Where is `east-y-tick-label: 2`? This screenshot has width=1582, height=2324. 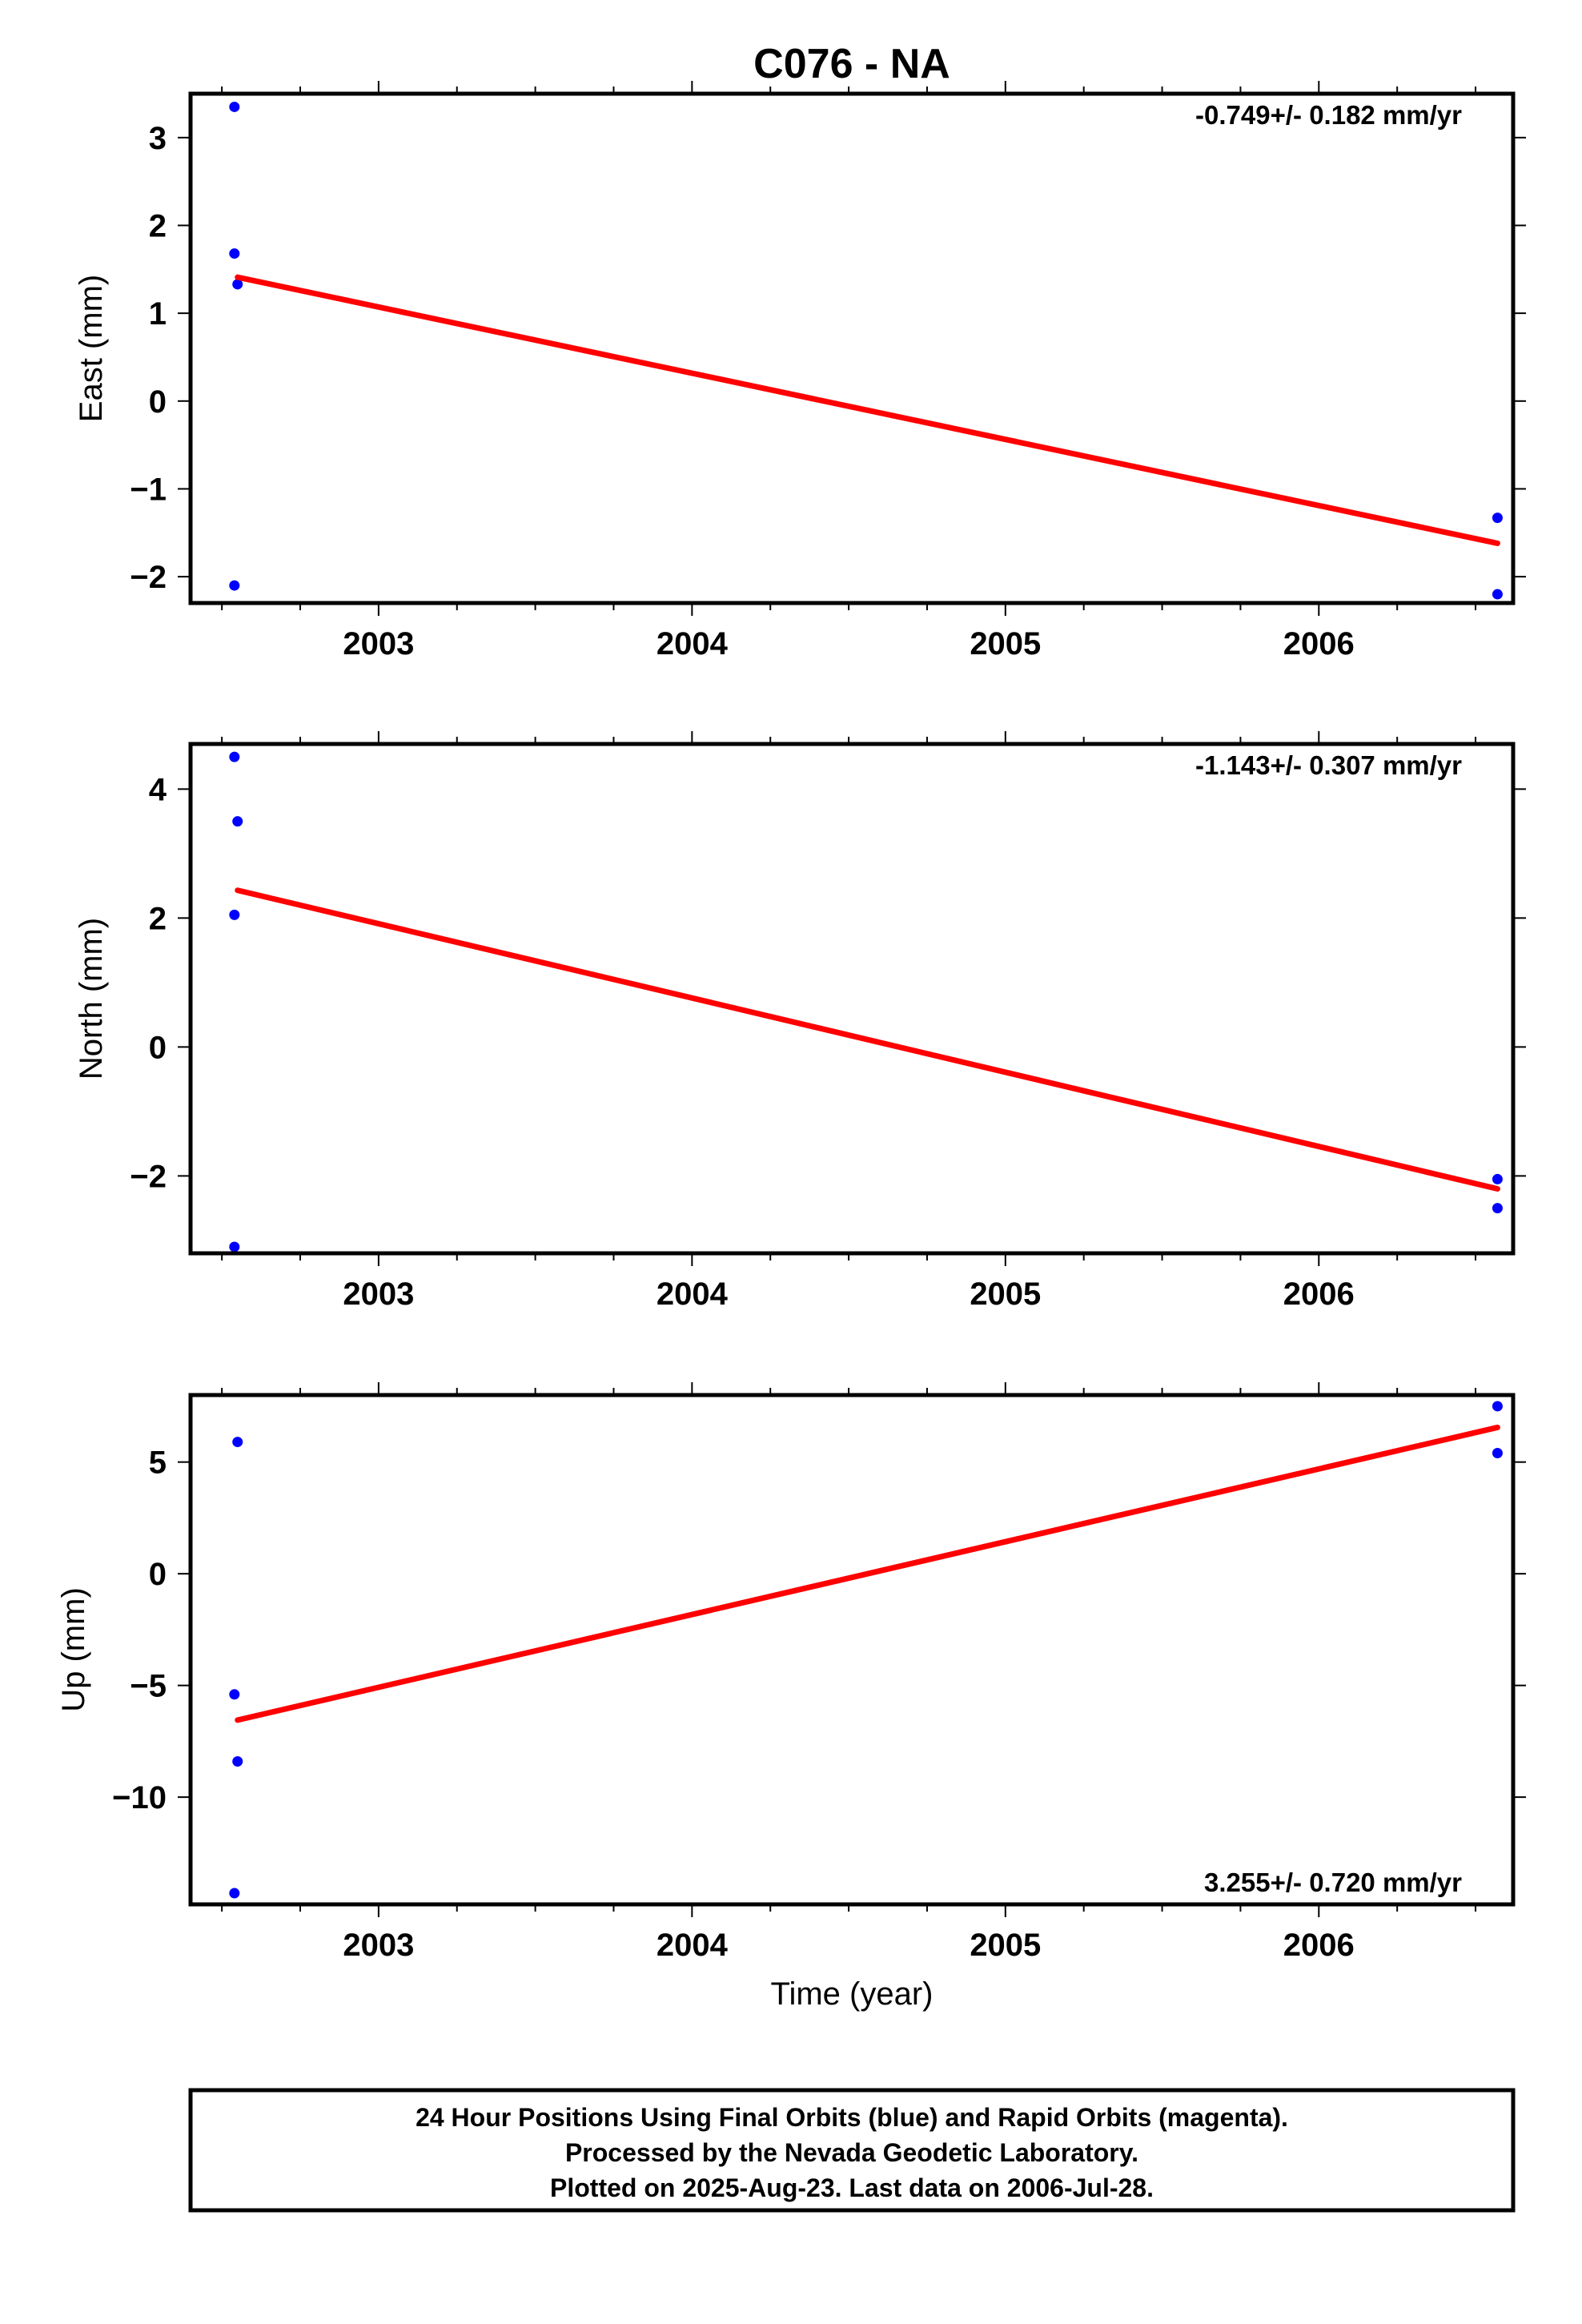
east-y-tick-label: 2 is located at coordinates (158, 225).